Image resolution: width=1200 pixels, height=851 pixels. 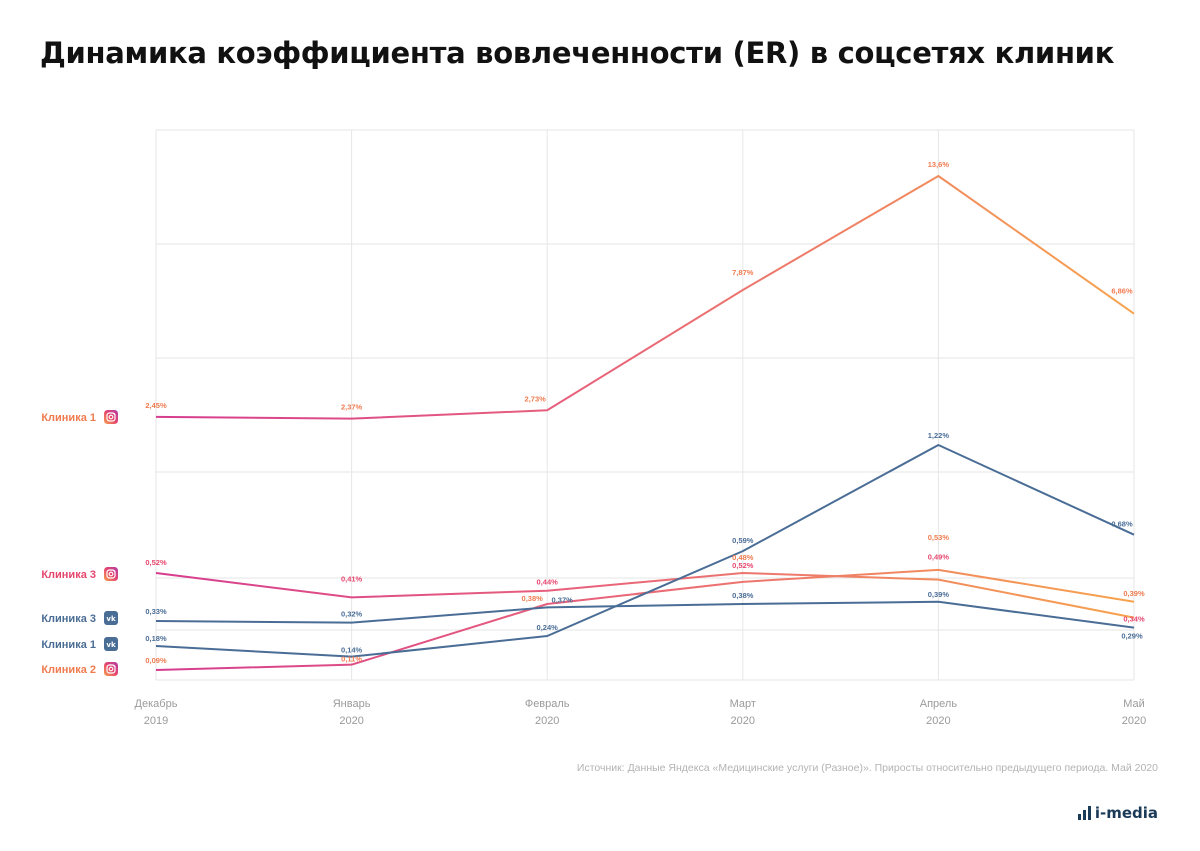 What do you see at coordinates (1122, 524) in the screenshot?
I see `data-label: 0,68%` at bounding box center [1122, 524].